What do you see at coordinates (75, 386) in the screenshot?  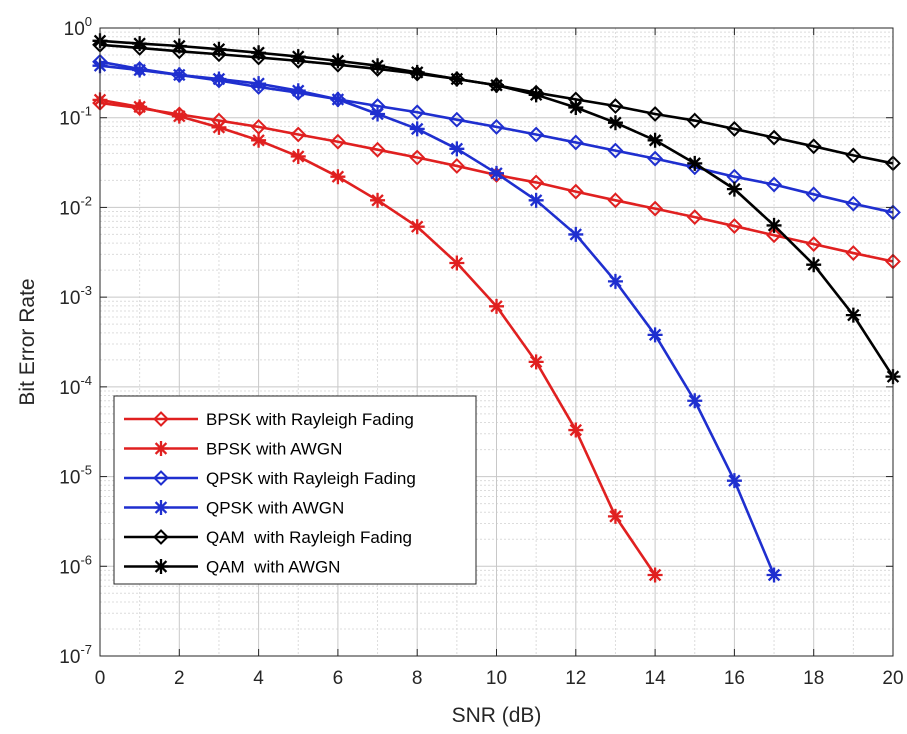 I see `y-tick-label: 10⁻⁴` at bounding box center [75, 386].